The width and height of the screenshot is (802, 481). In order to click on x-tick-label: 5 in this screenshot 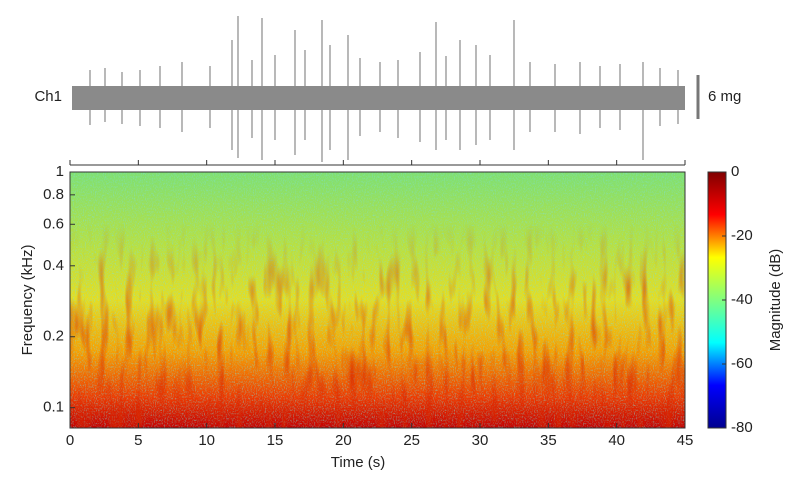, I will do `click(138, 440)`.